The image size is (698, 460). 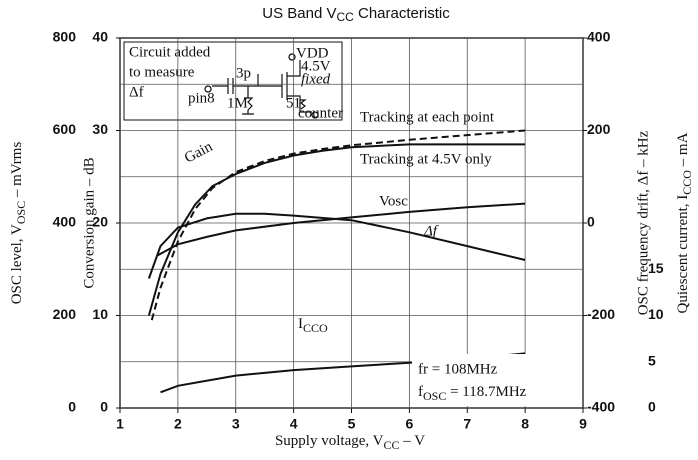 I want to click on y3-tick-label: -400, so click(x=601, y=407).